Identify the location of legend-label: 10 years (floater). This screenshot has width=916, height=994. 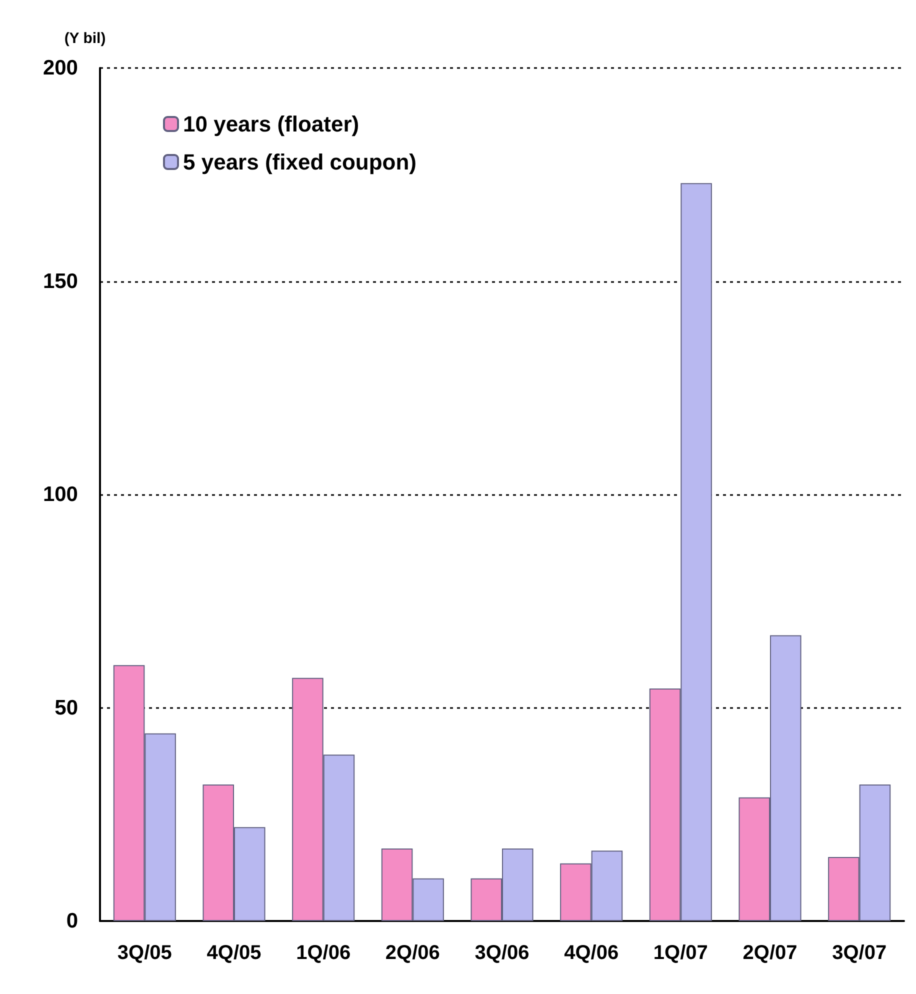
(271, 124).